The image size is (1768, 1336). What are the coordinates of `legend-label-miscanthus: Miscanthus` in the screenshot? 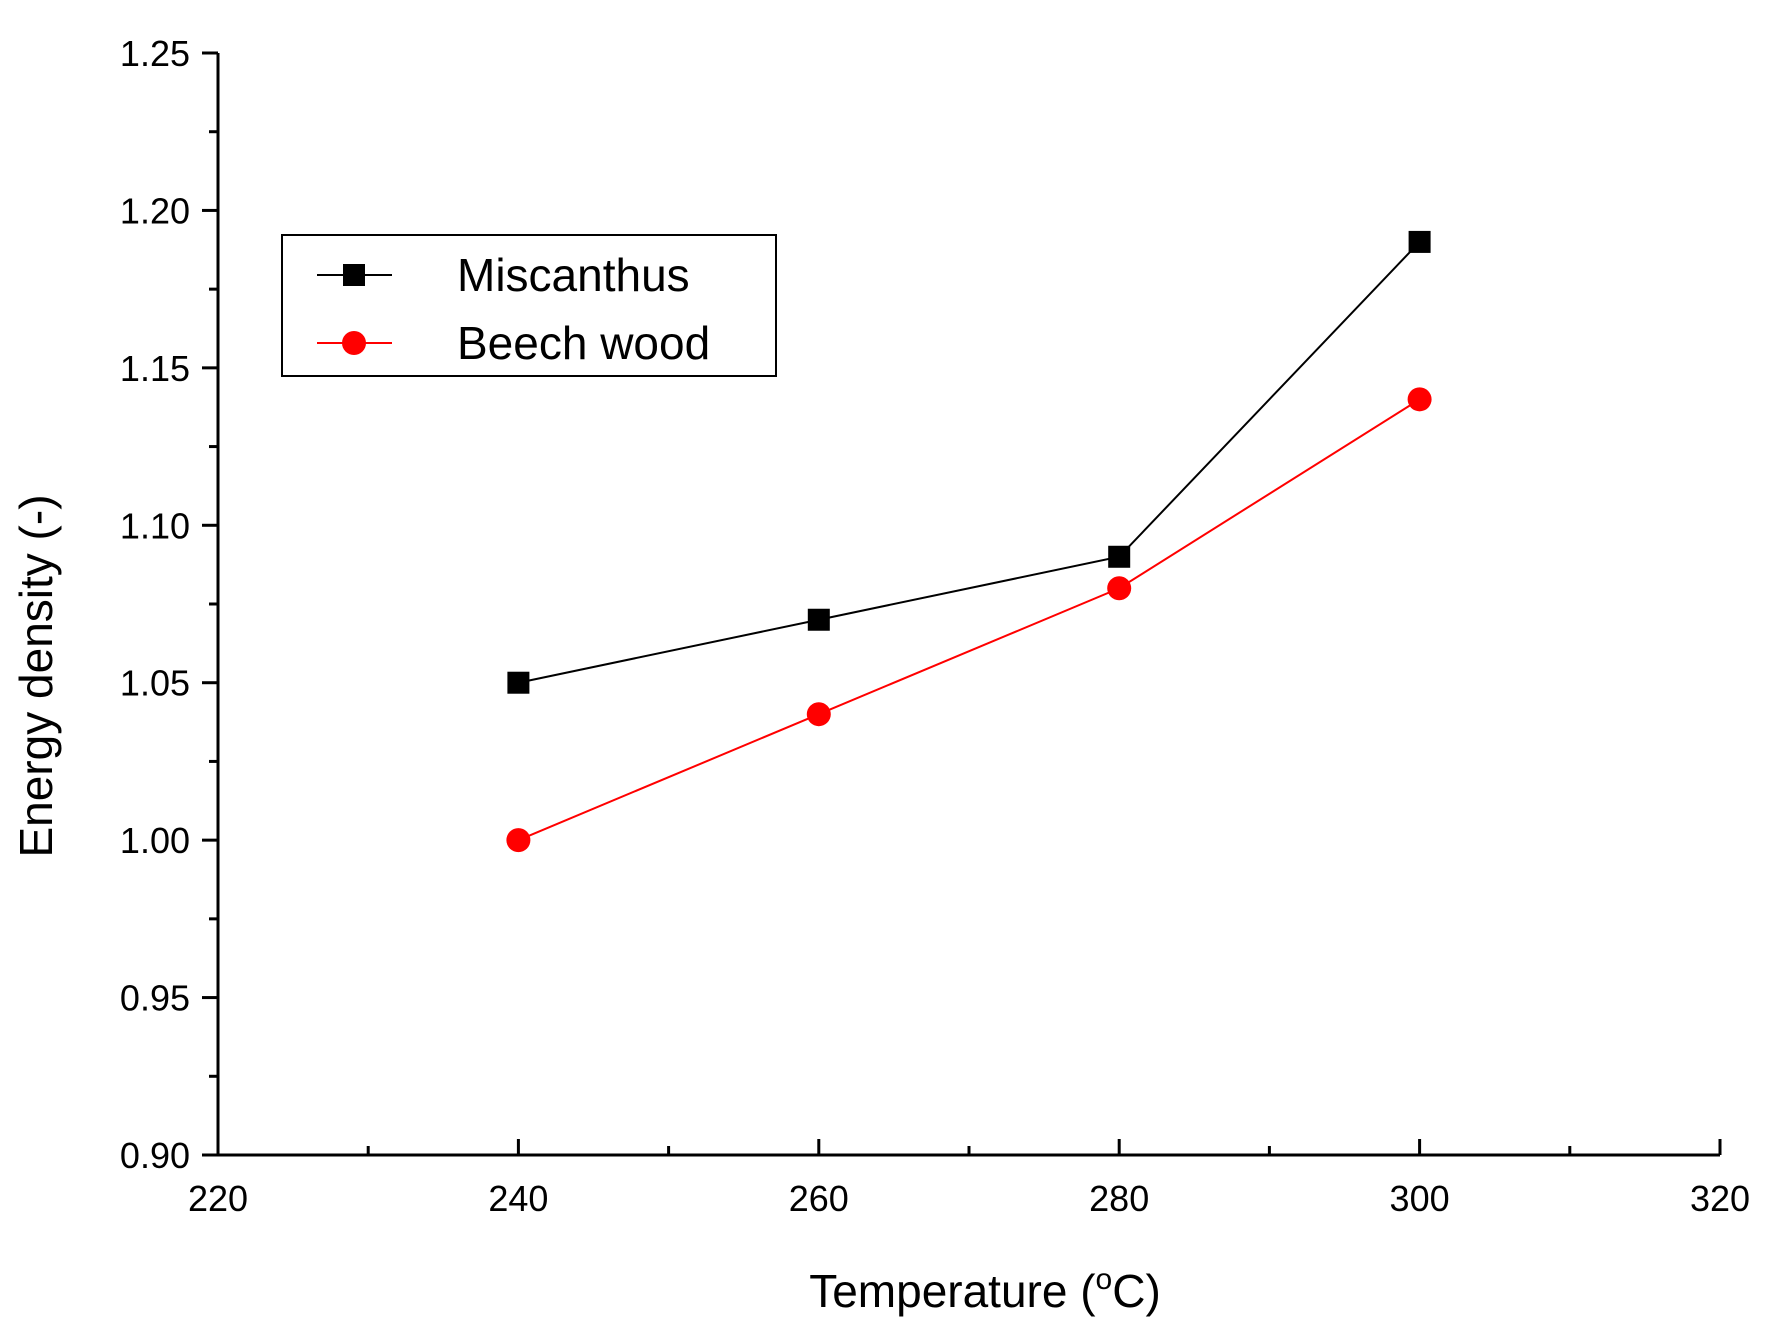 It's located at (573, 275).